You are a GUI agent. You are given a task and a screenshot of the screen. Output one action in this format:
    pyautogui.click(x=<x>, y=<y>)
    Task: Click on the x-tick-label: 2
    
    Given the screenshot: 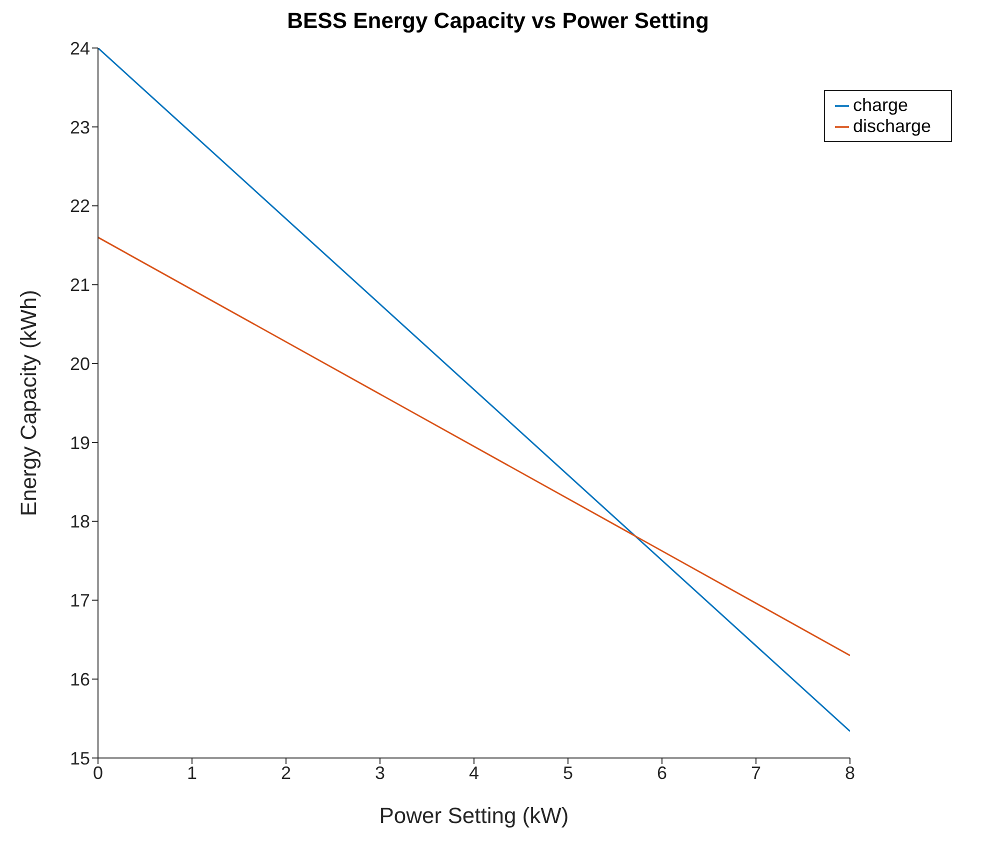 What is the action you would take?
    pyautogui.click(x=285, y=772)
    